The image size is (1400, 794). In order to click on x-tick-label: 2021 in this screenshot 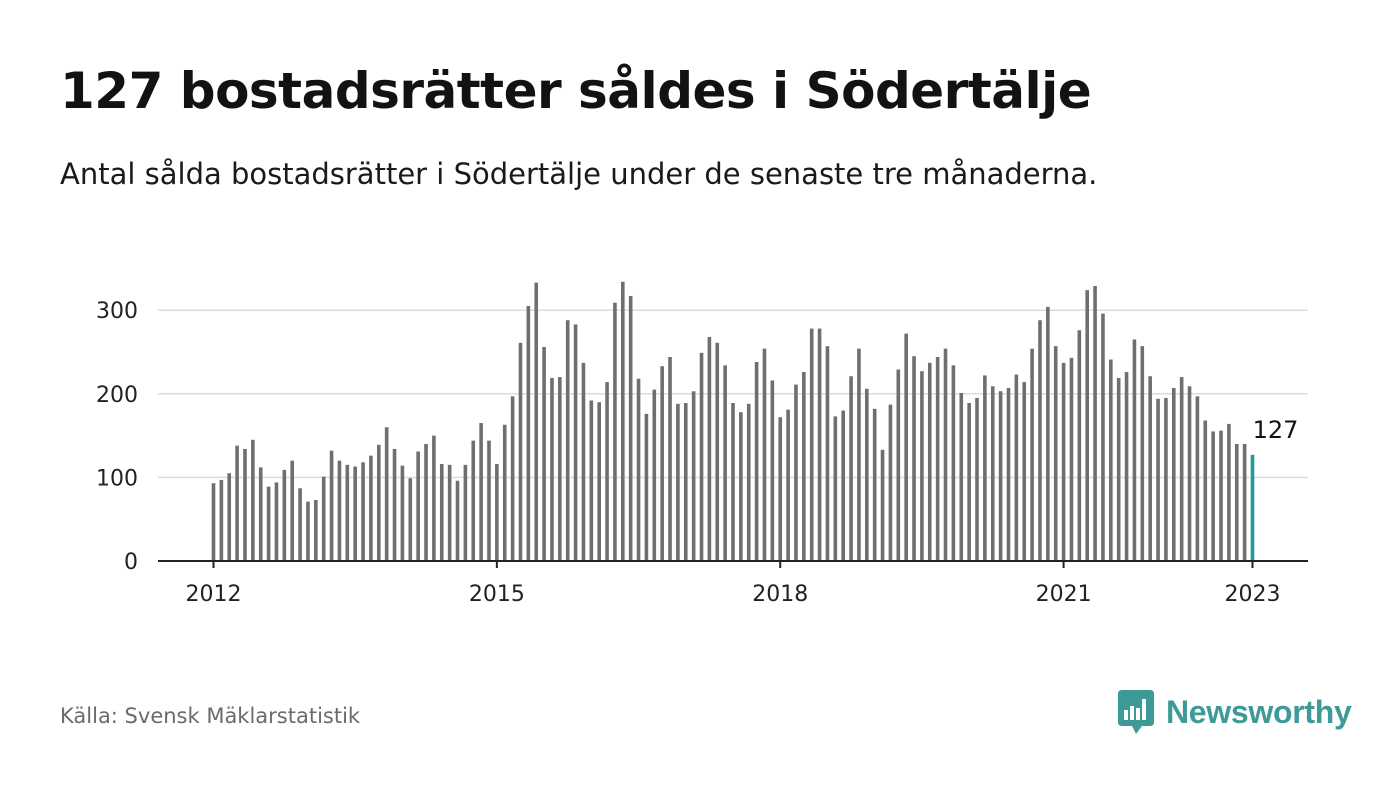, I will do `click(1064, 594)`.